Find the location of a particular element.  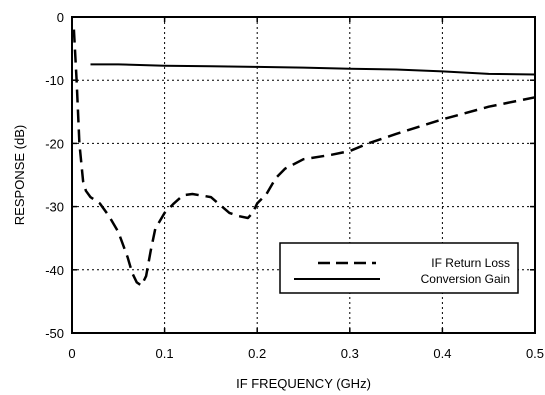

legend-box is located at coordinates (399, 268).